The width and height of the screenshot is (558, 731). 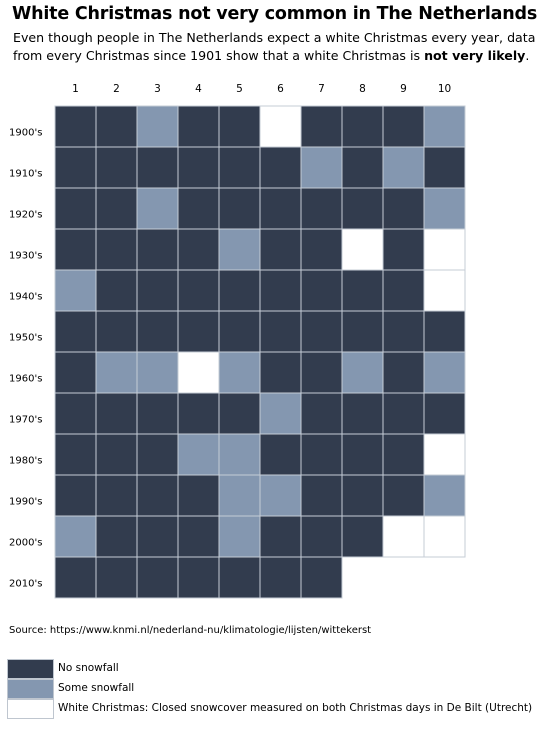 What do you see at coordinates (198, 89) in the screenshot?
I see `column-label: 4` at bounding box center [198, 89].